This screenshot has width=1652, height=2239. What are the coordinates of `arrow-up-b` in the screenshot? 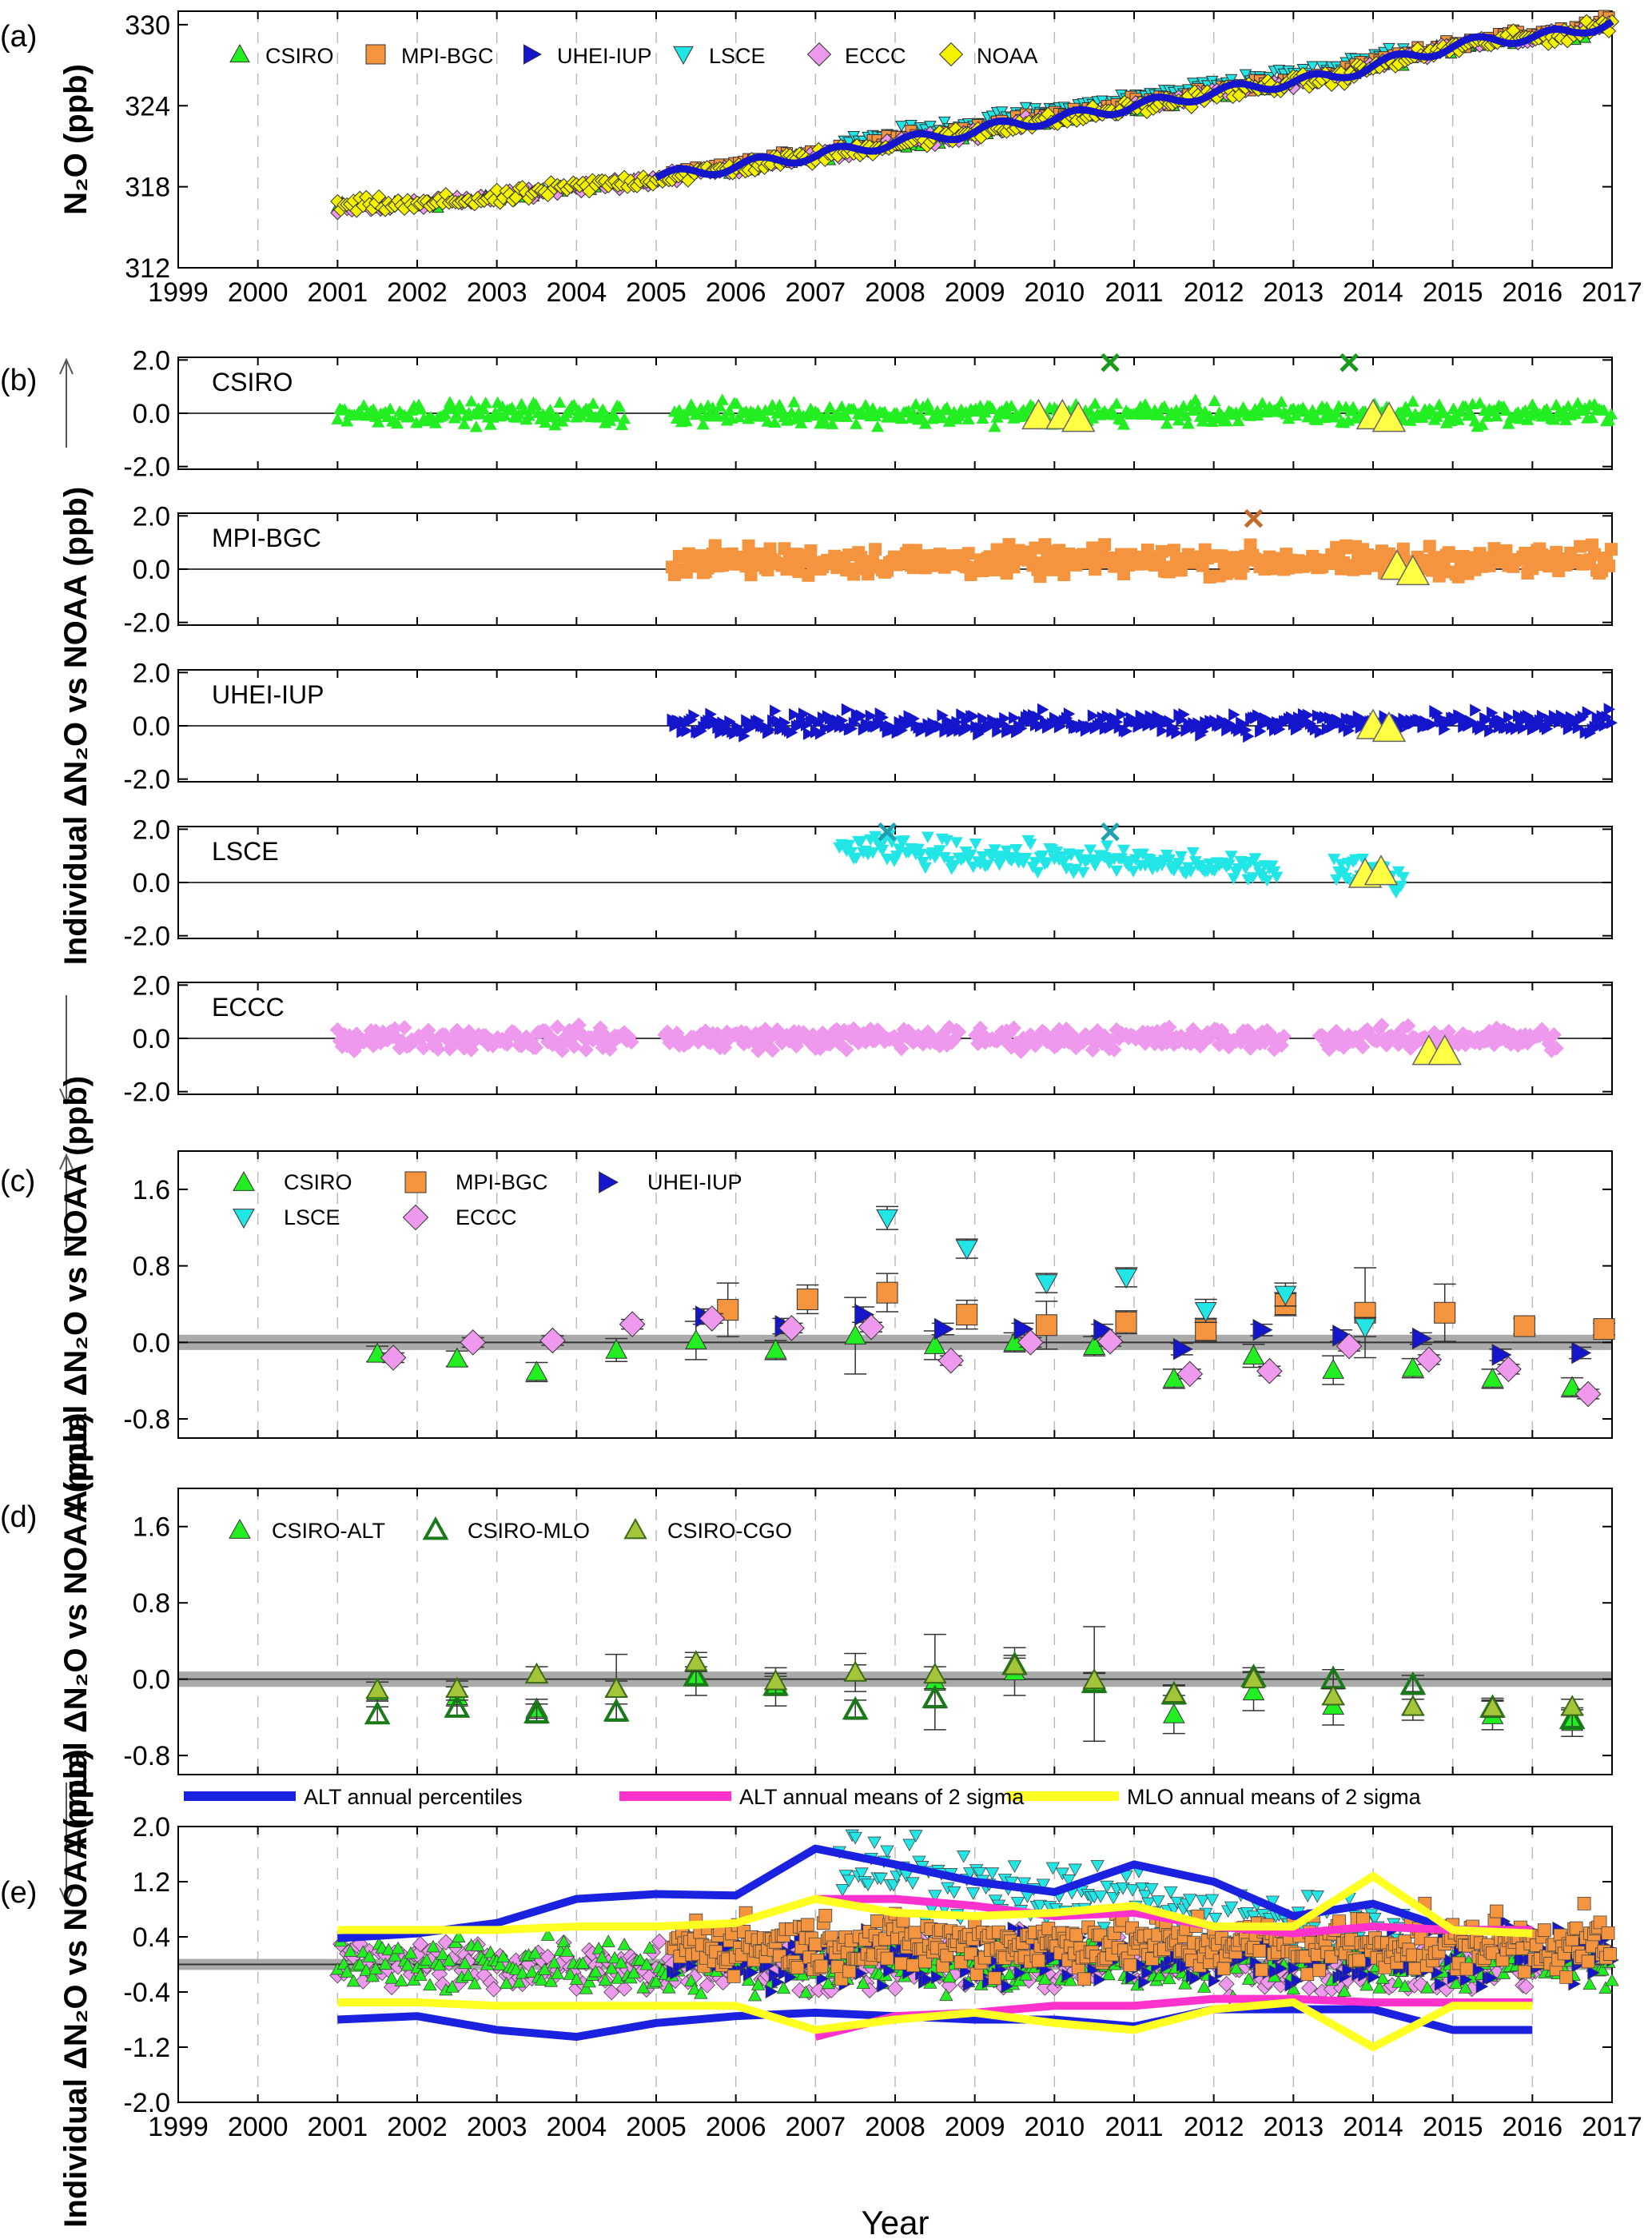 It's located at (66, 402).